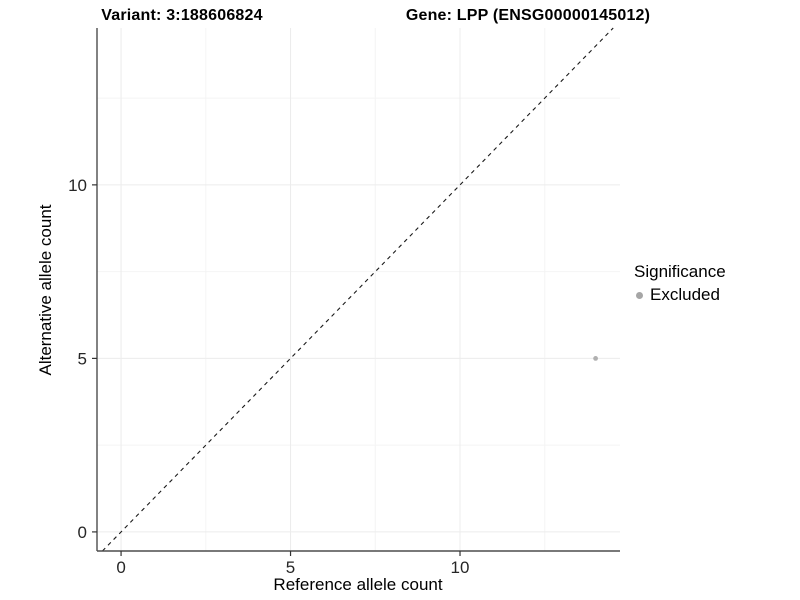 The height and width of the screenshot is (600, 800). What do you see at coordinates (460, 567) in the screenshot?
I see `x-tick-label: 10` at bounding box center [460, 567].